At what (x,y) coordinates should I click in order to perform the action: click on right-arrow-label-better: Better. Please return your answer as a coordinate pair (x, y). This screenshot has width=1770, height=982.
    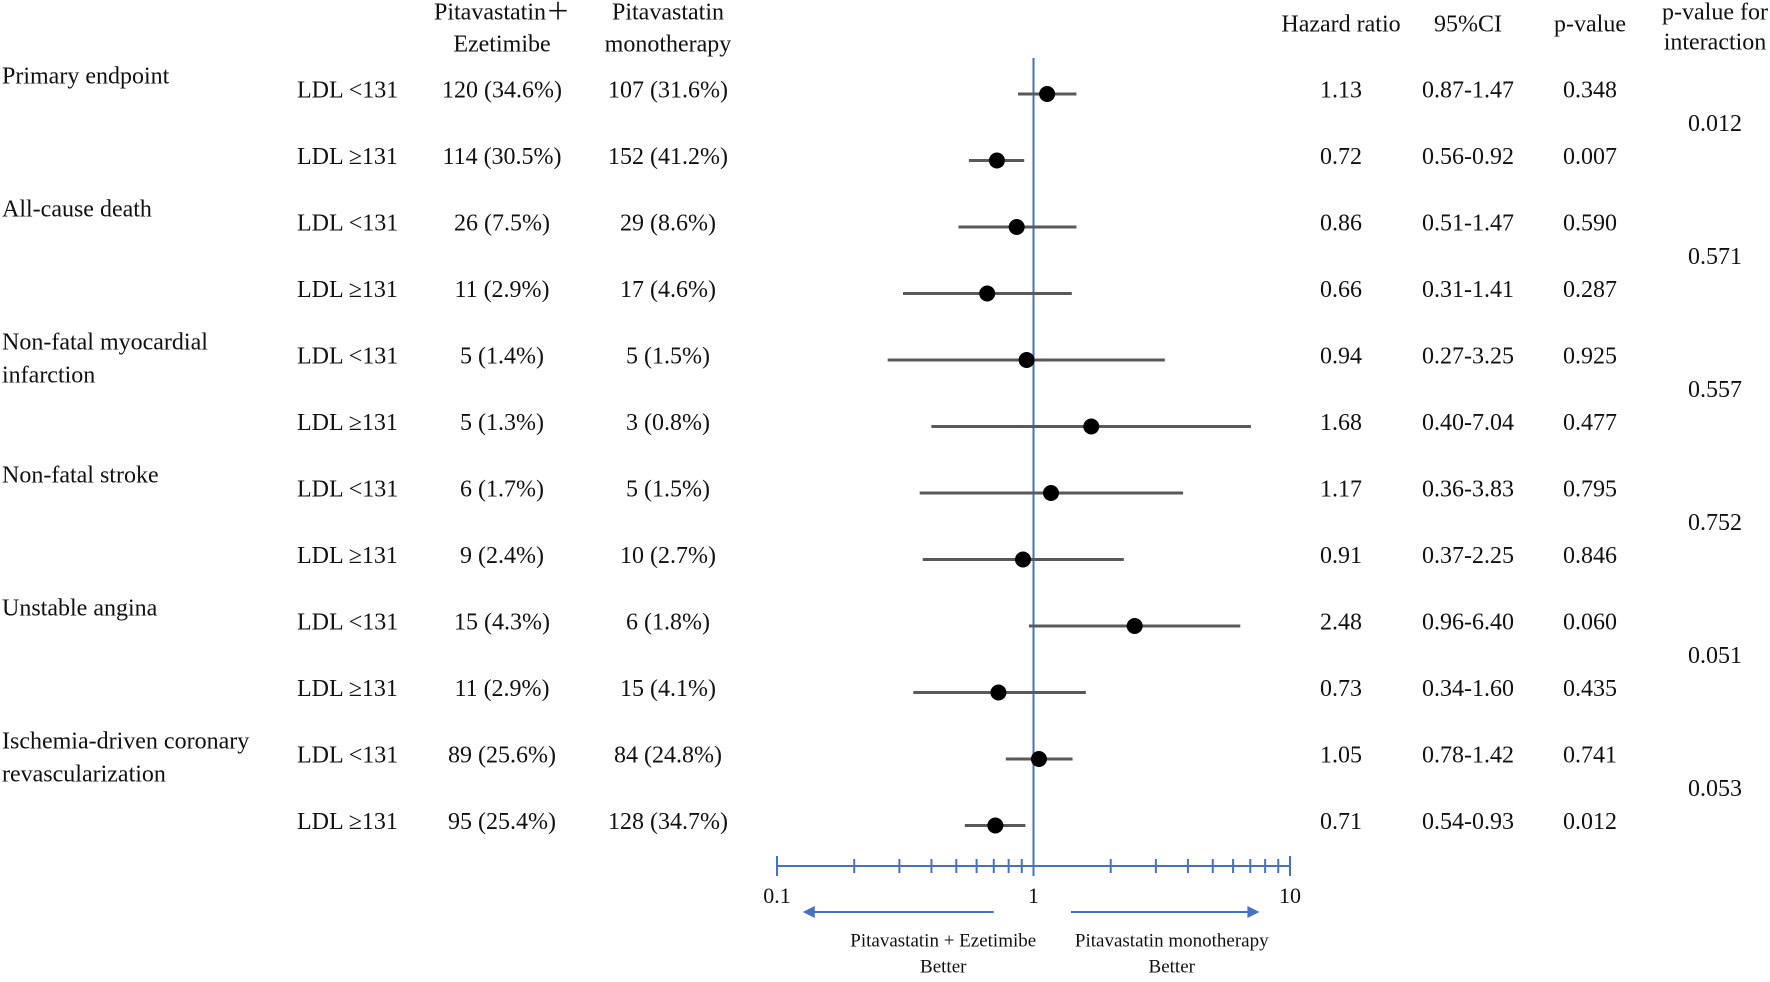
    Looking at the image, I should click on (1172, 966).